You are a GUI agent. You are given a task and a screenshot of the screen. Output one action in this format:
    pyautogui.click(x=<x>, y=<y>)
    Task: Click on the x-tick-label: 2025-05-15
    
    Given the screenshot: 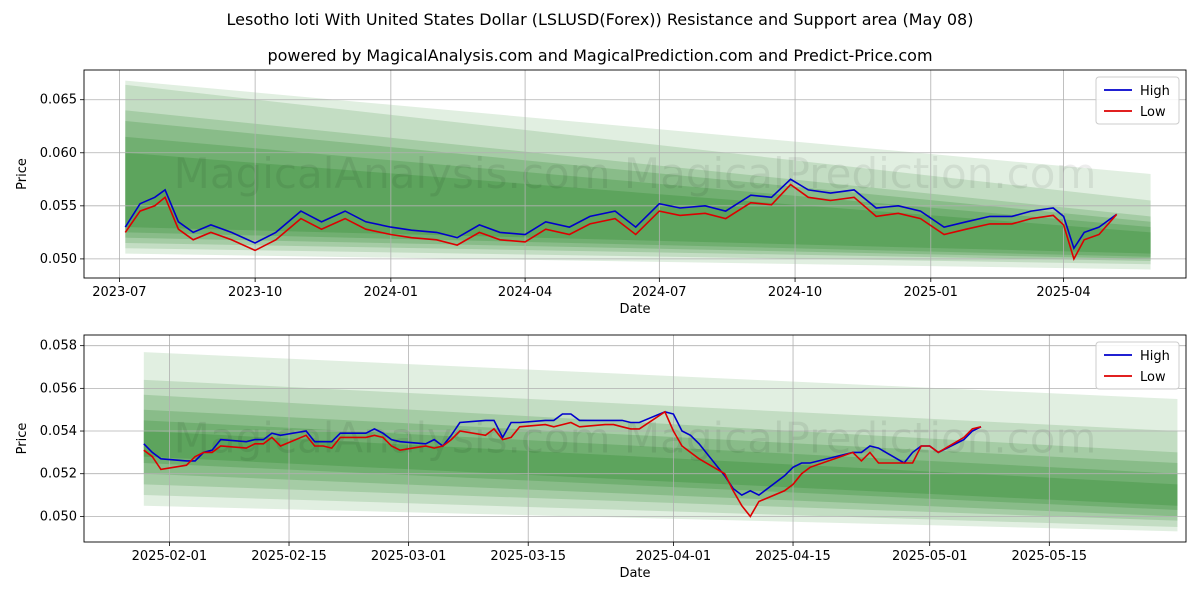 What is the action you would take?
    pyautogui.click(x=1050, y=556)
    